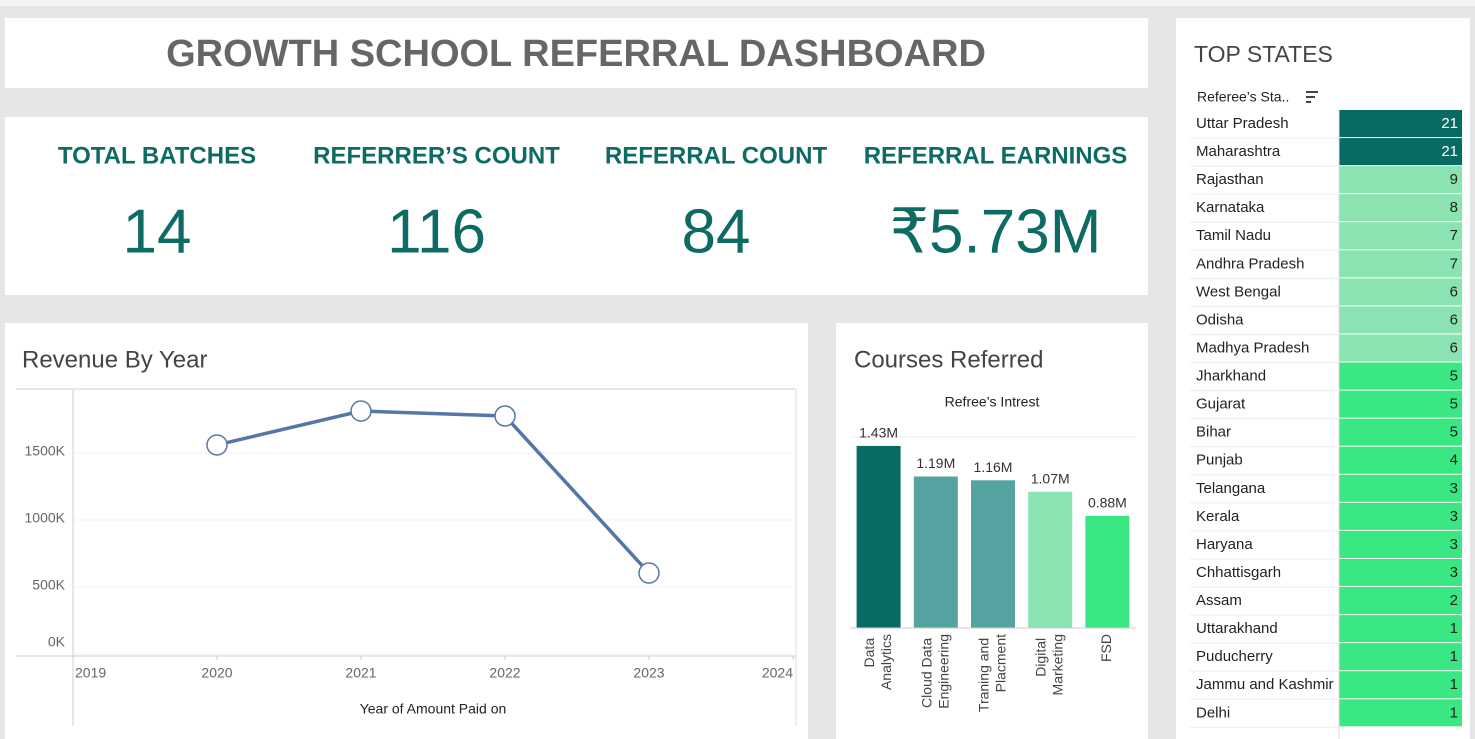 This screenshot has width=1475, height=739. What do you see at coordinates (1219, 460) in the screenshot?
I see `state-name: Punjab` at bounding box center [1219, 460].